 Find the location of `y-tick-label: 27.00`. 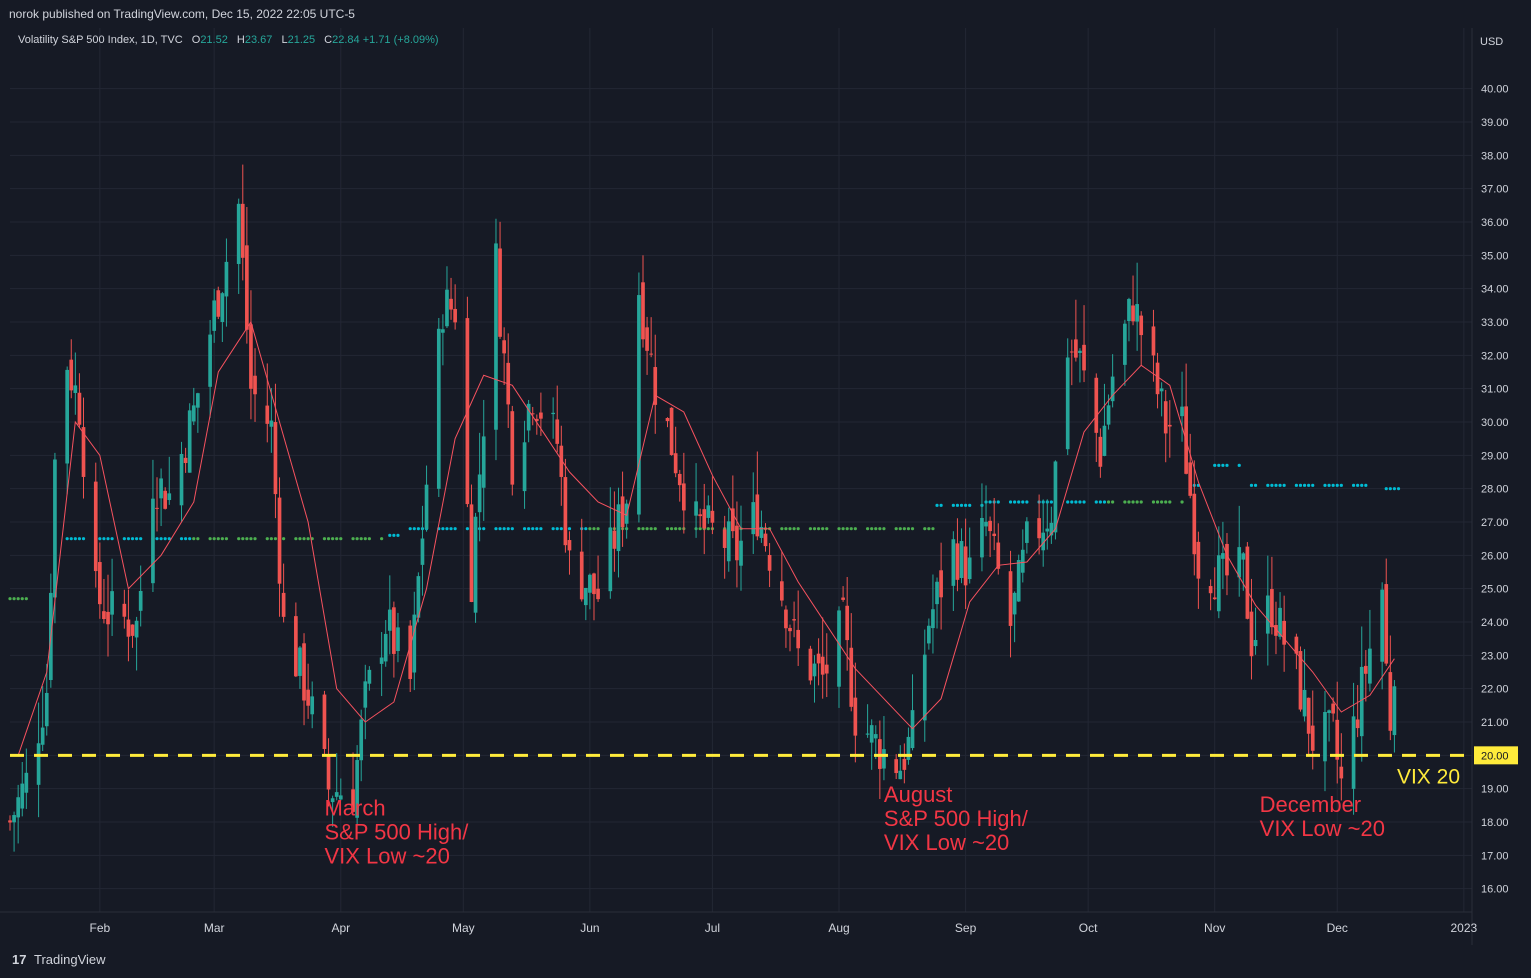

y-tick-label: 27.00 is located at coordinates (1495, 523).